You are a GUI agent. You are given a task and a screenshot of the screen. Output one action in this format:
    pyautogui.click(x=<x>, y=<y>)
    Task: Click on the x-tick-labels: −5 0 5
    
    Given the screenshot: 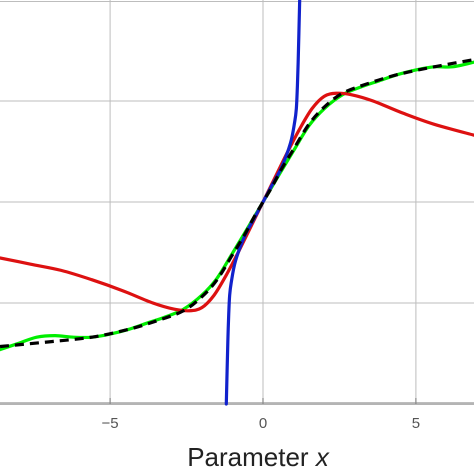 What is the action you would take?
    pyautogui.click(x=261, y=423)
    